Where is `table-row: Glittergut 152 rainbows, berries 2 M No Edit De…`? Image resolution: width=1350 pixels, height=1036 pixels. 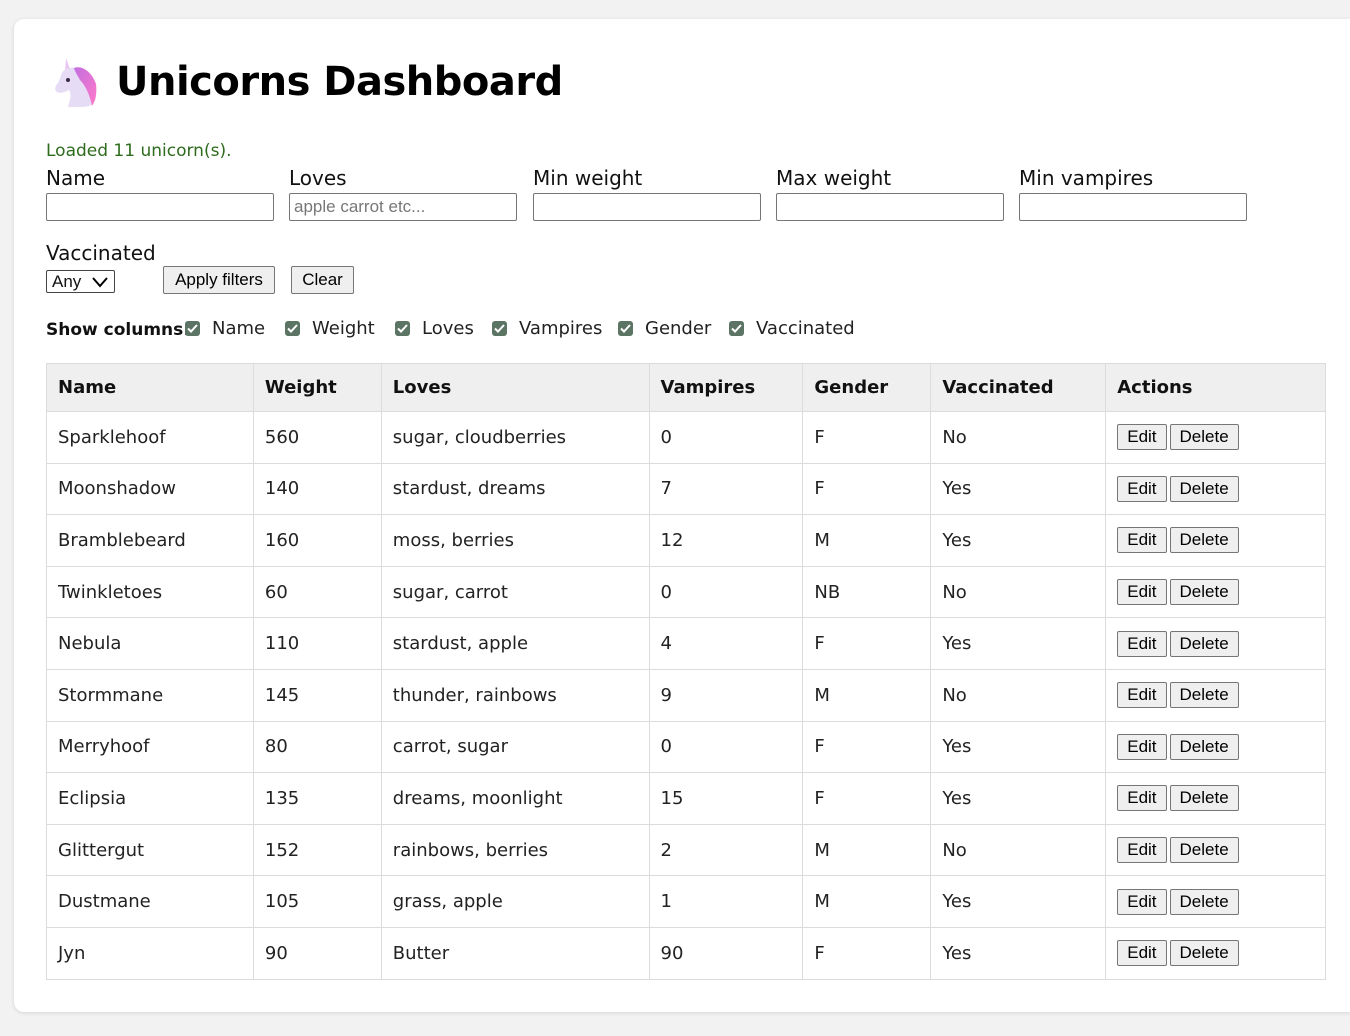 table-row: Glittergut 152 rainbows, berries 2 M No Edit De… is located at coordinates (686, 850).